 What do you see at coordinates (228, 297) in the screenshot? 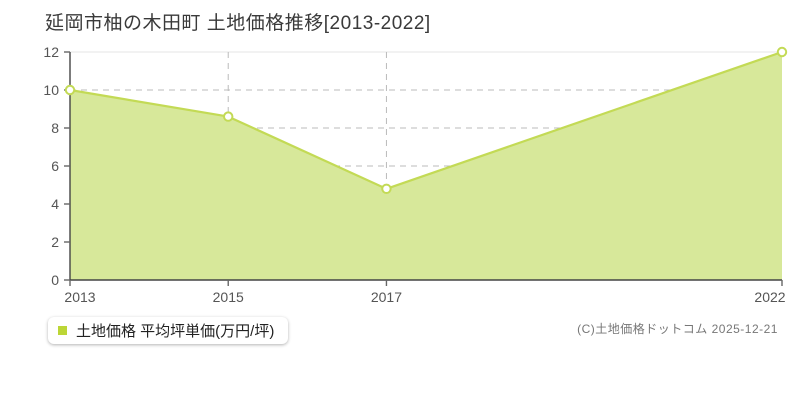
I see `x-tick-label: 2015` at bounding box center [228, 297].